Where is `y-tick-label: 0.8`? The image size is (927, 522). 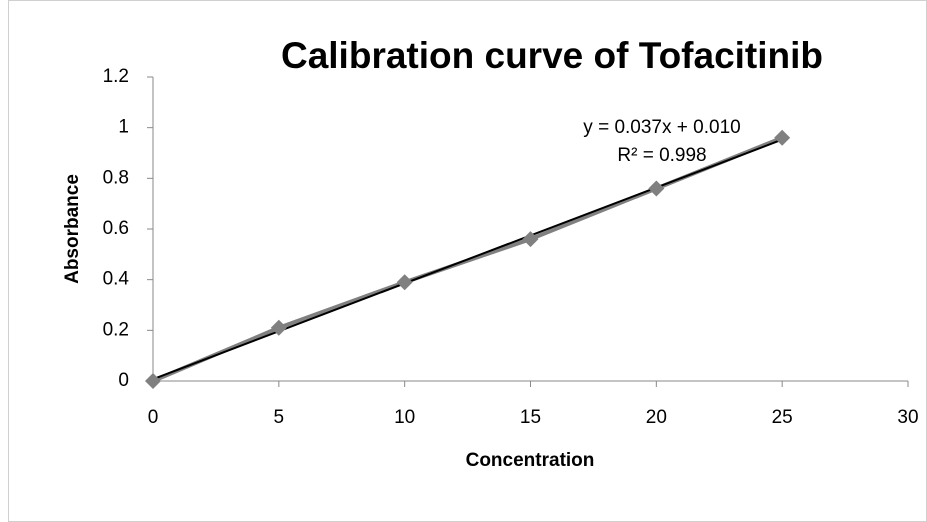 y-tick-label: 0.8 is located at coordinates (116, 177).